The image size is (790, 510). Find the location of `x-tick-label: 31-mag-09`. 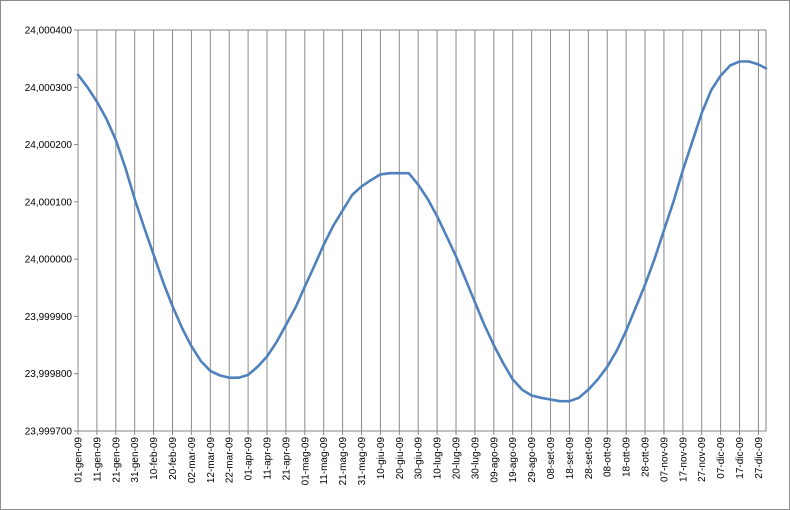

x-tick-label: 31-mag-09 is located at coordinates (362, 461).